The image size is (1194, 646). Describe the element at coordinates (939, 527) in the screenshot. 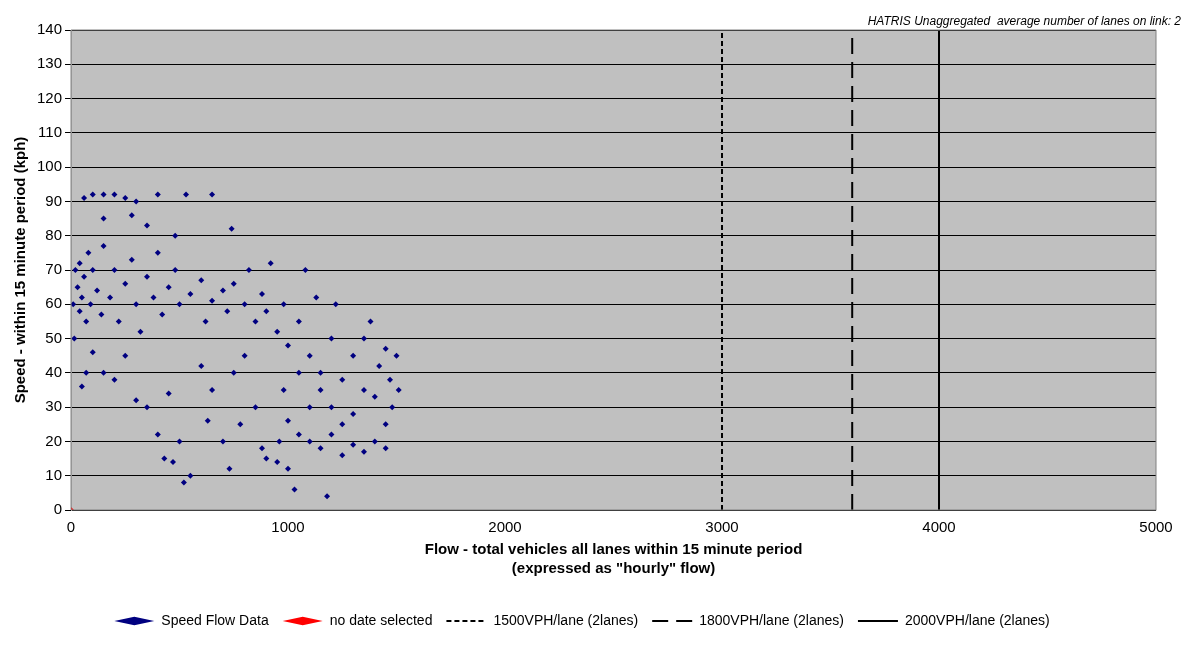

I see `x-tick-label: 4000` at that location.